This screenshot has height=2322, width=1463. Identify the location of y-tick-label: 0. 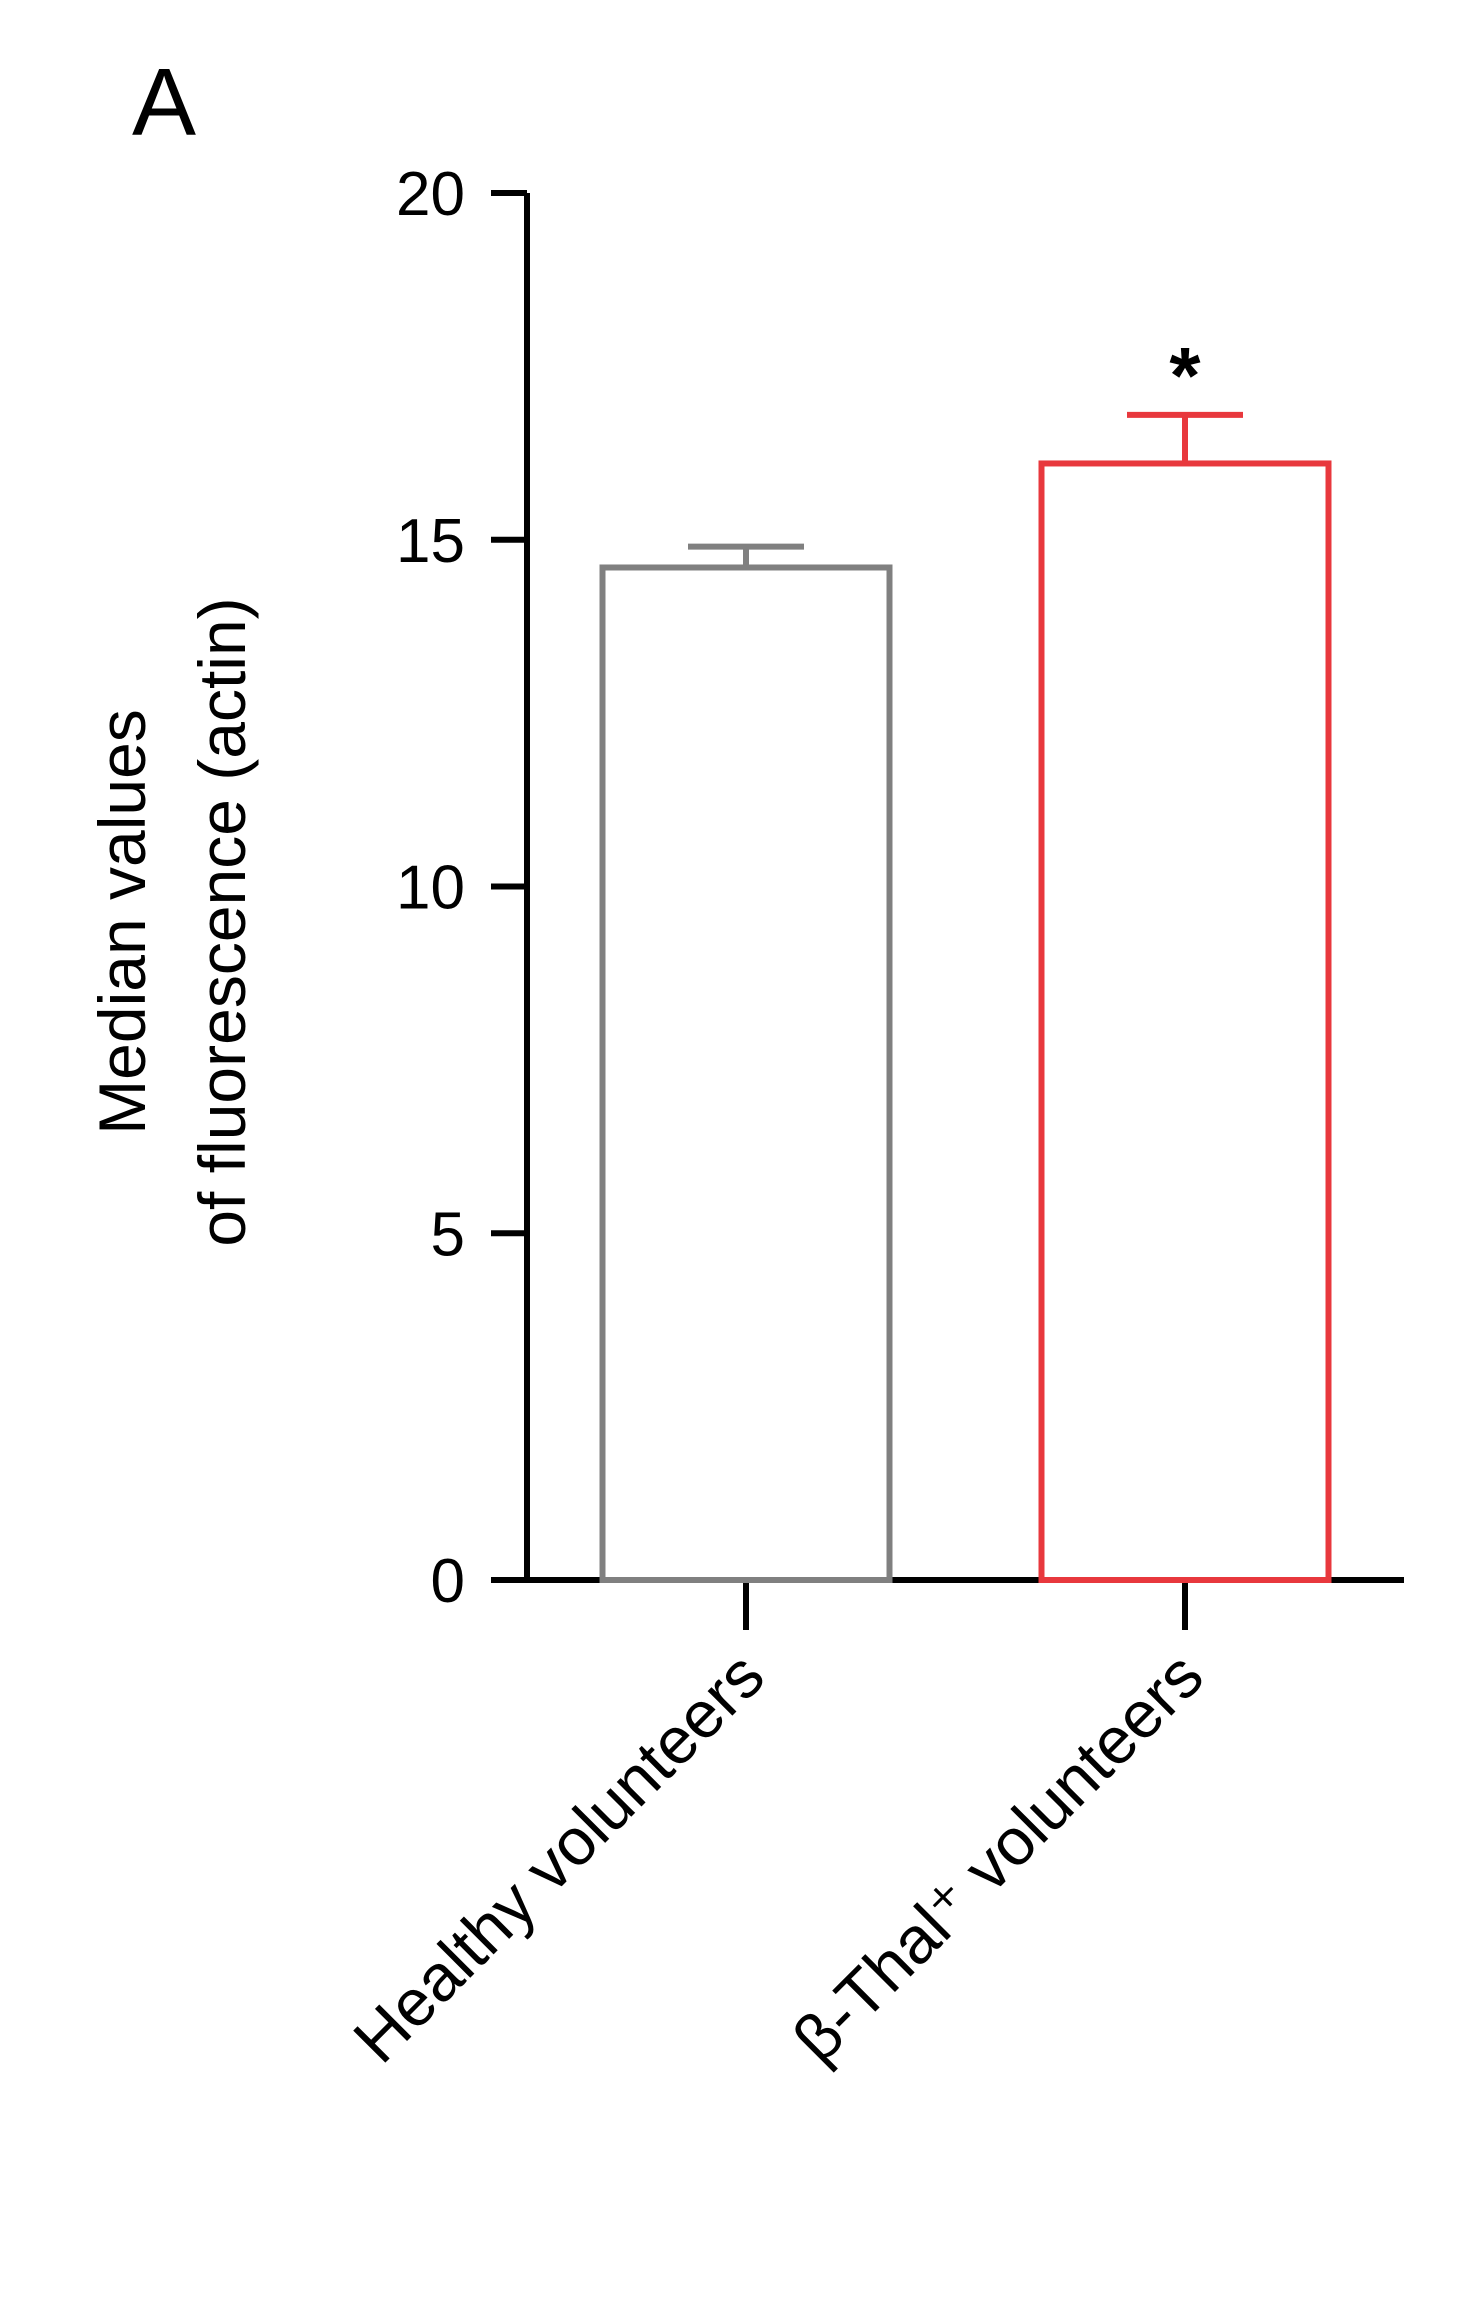
(448, 1581).